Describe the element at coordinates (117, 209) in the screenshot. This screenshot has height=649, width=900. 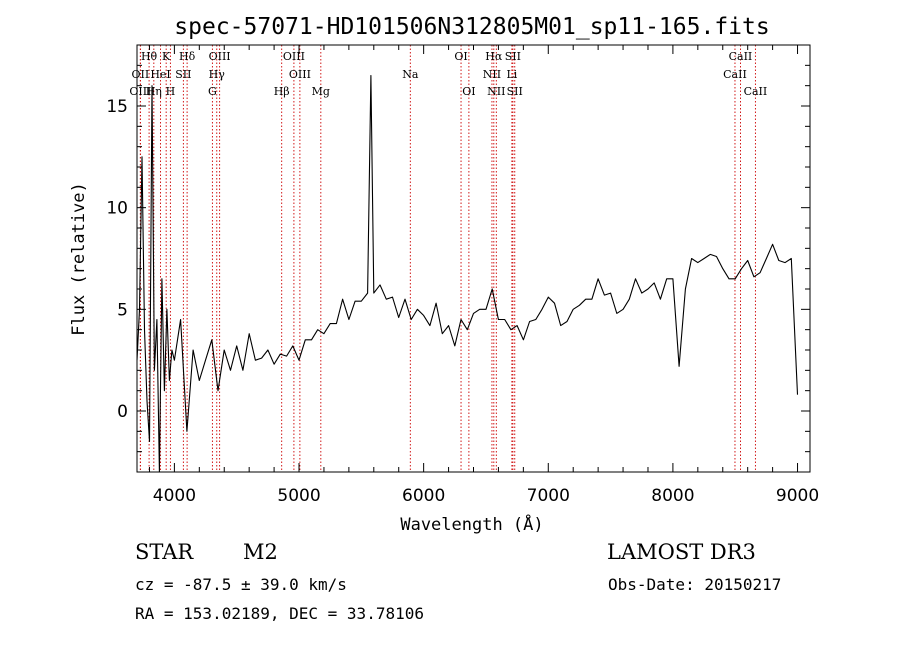
I see `y-tick-label: 10` at that location.